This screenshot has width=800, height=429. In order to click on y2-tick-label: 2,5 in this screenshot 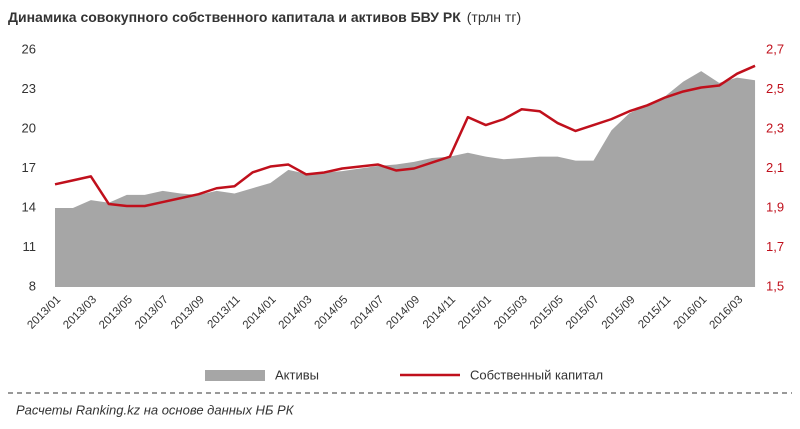, I will do `click(775, 88)`.